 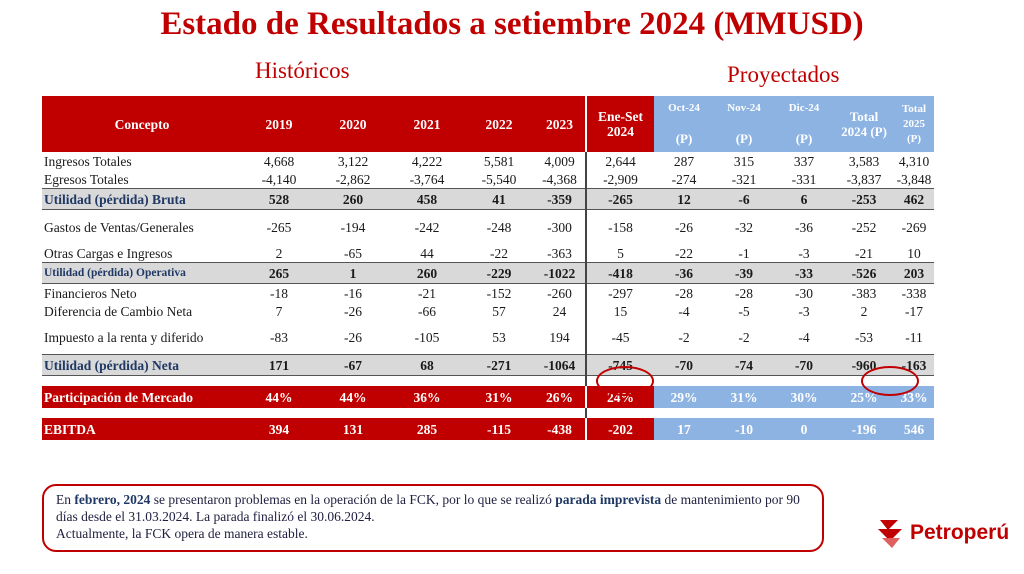 I want to click on row-value: -65, so click(x=353, y=253).